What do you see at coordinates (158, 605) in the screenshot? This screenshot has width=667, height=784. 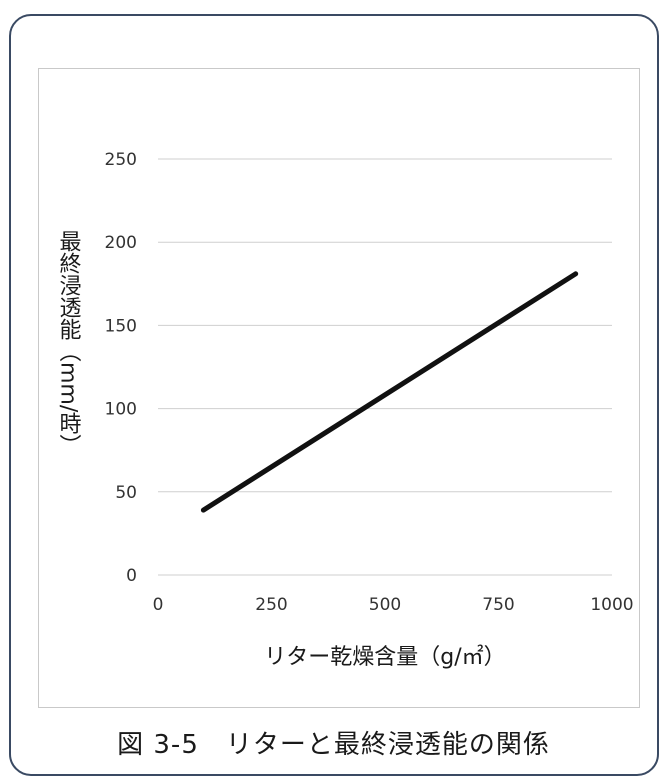 I see `x-tick-label: 0` at bounding box center [158, 605].